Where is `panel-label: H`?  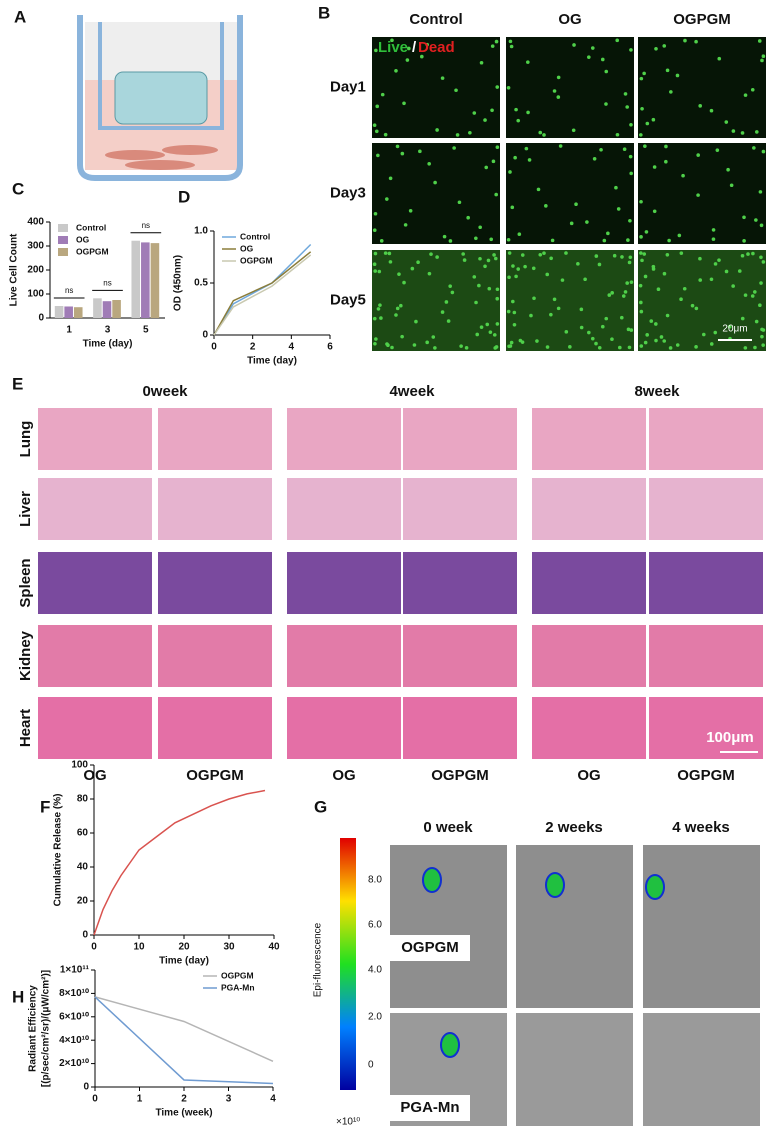
panel-label: H is located at coordinates (18, 996).